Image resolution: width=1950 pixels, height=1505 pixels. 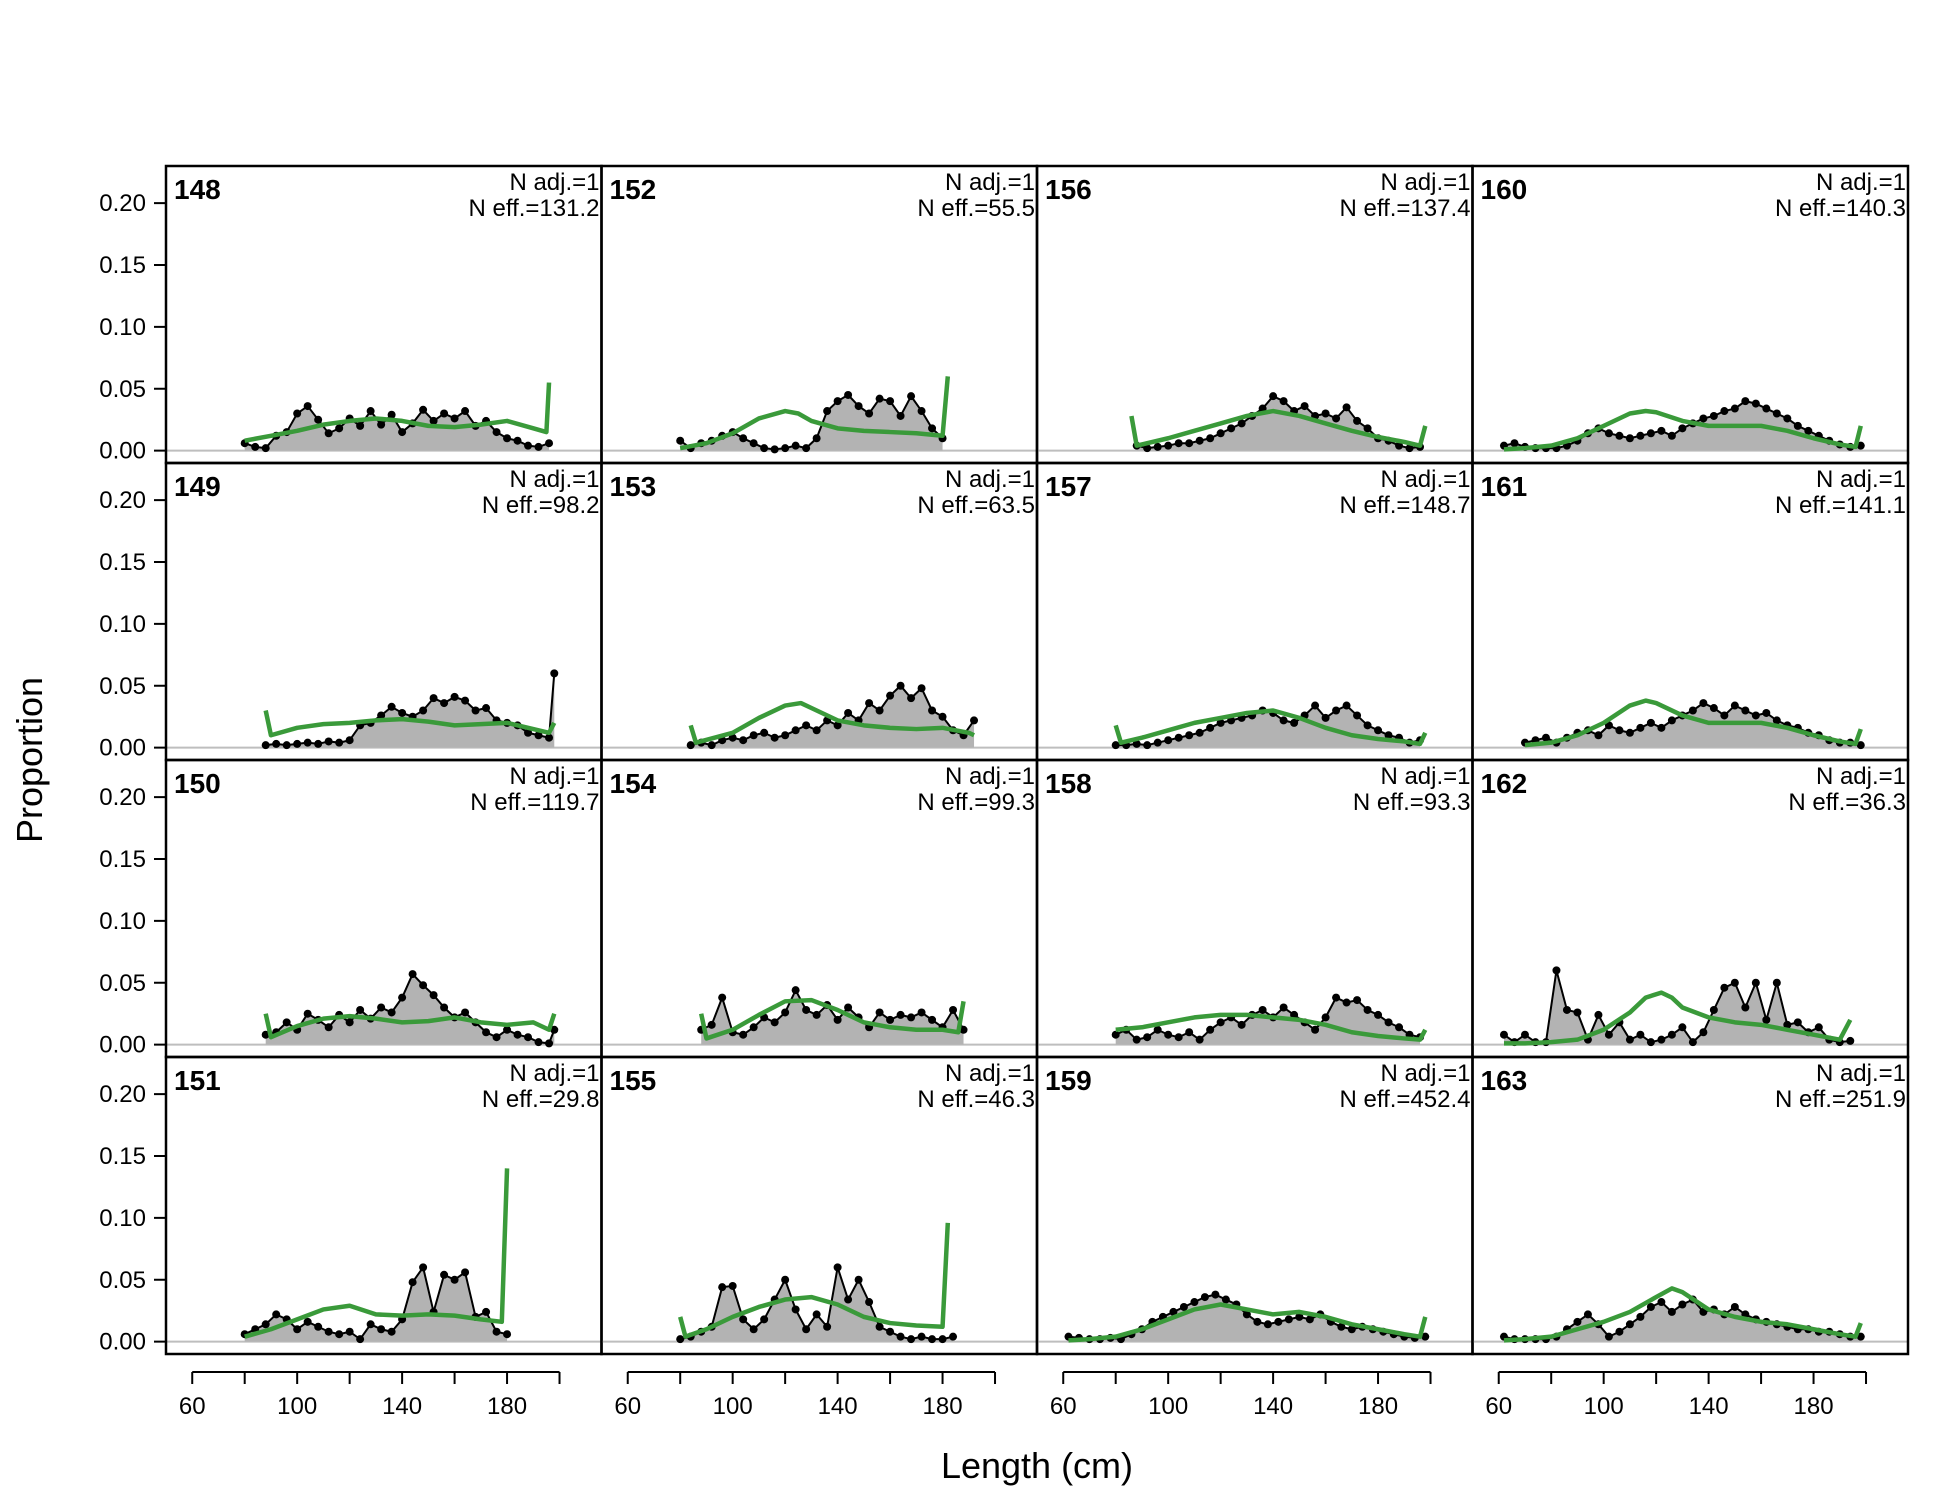 I want to click on panel-year-label: 157, so click(x=1068, y=486).